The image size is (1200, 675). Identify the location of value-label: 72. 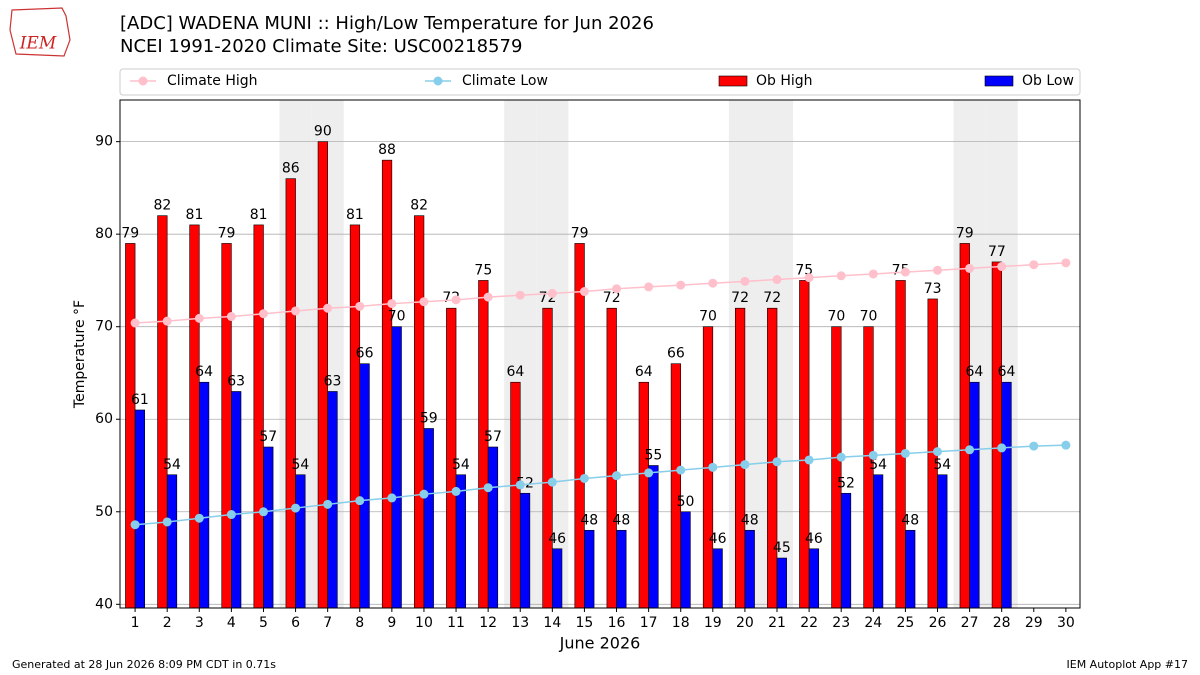
(612, 298).